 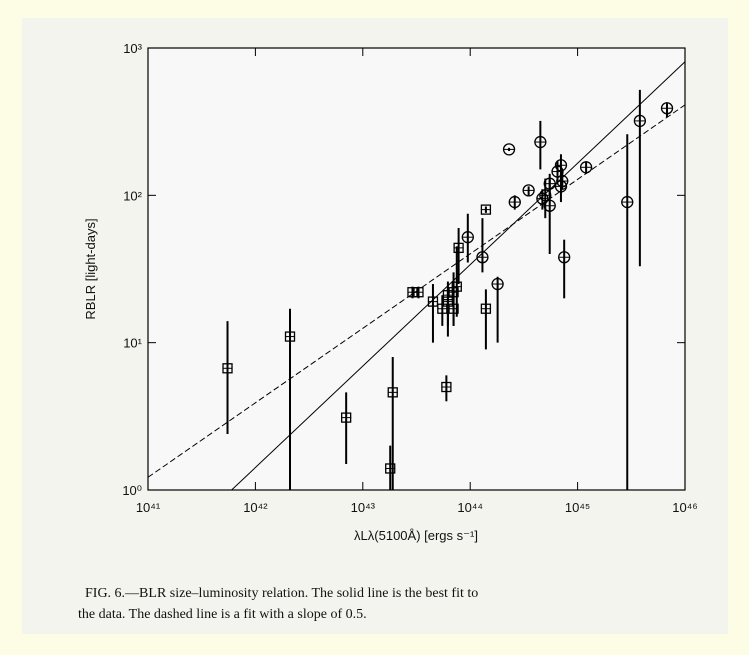 I want to click on y-tick-label: 10¹, so click(x=132, y=343).